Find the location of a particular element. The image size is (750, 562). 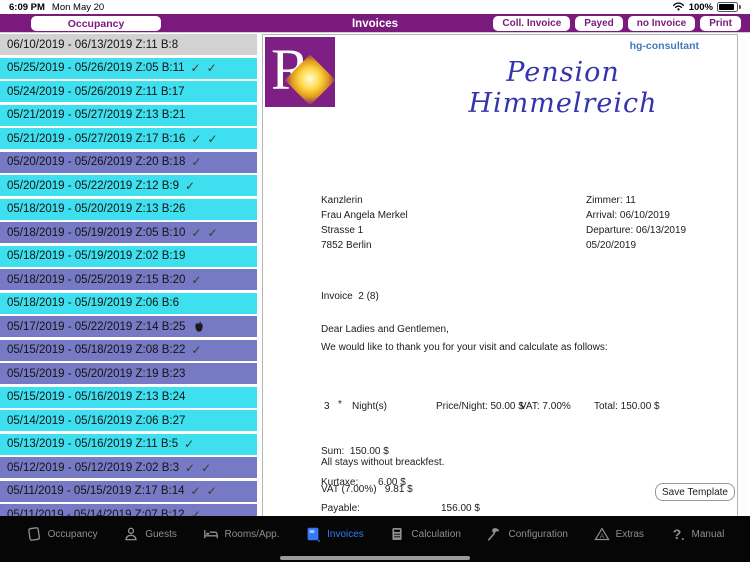

print-button: Print is located at coordinates (720, 23).